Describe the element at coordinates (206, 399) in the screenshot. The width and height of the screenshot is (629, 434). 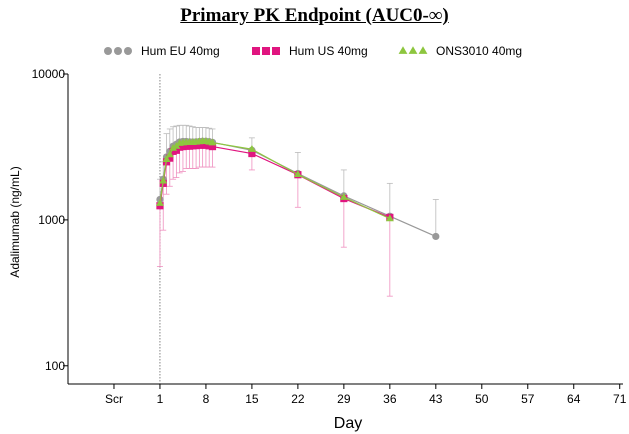
I see `x-tick-label: 8` at that location.